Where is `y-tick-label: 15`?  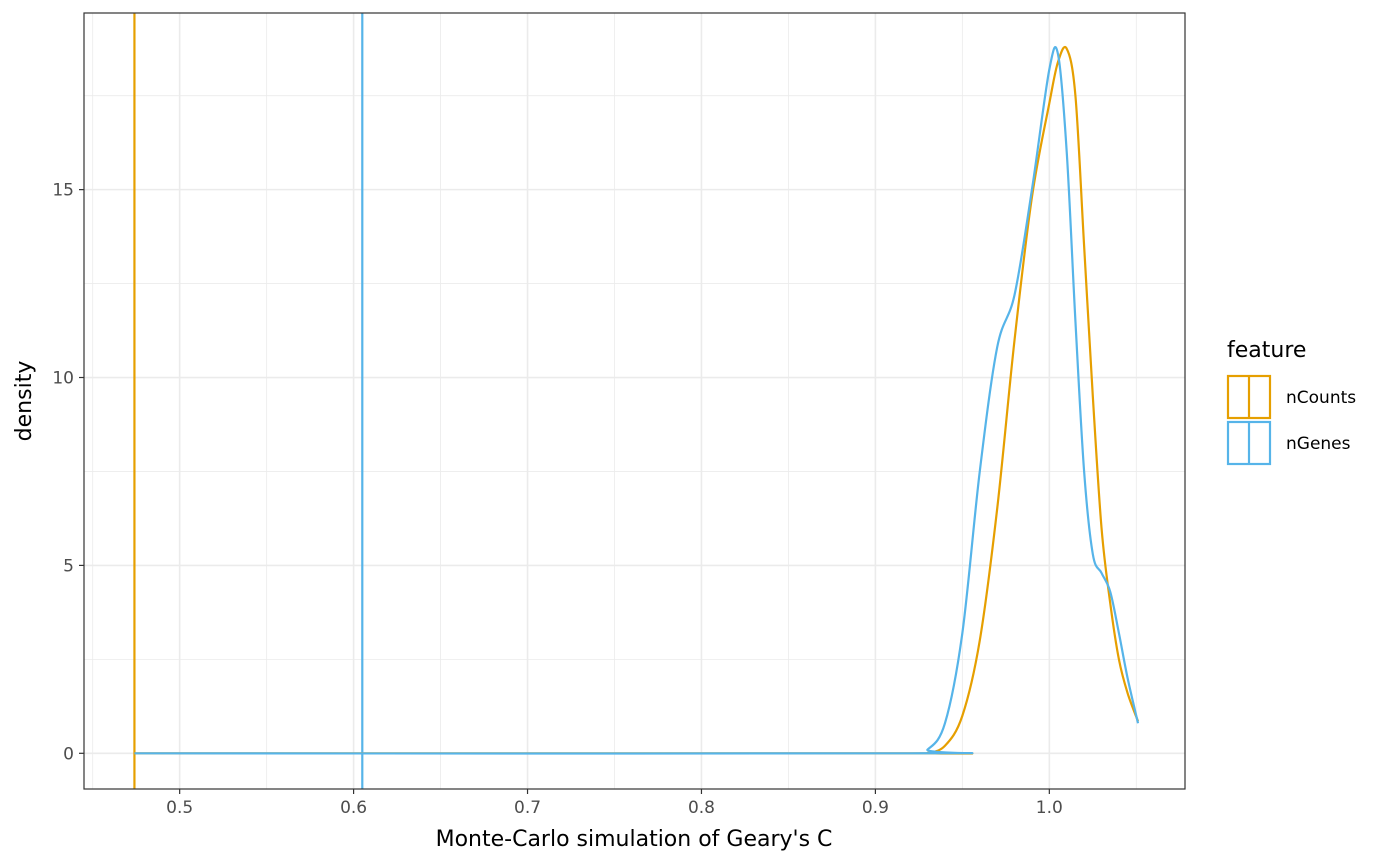 y-tick-label: 15 is located at coordinates (63, 191).